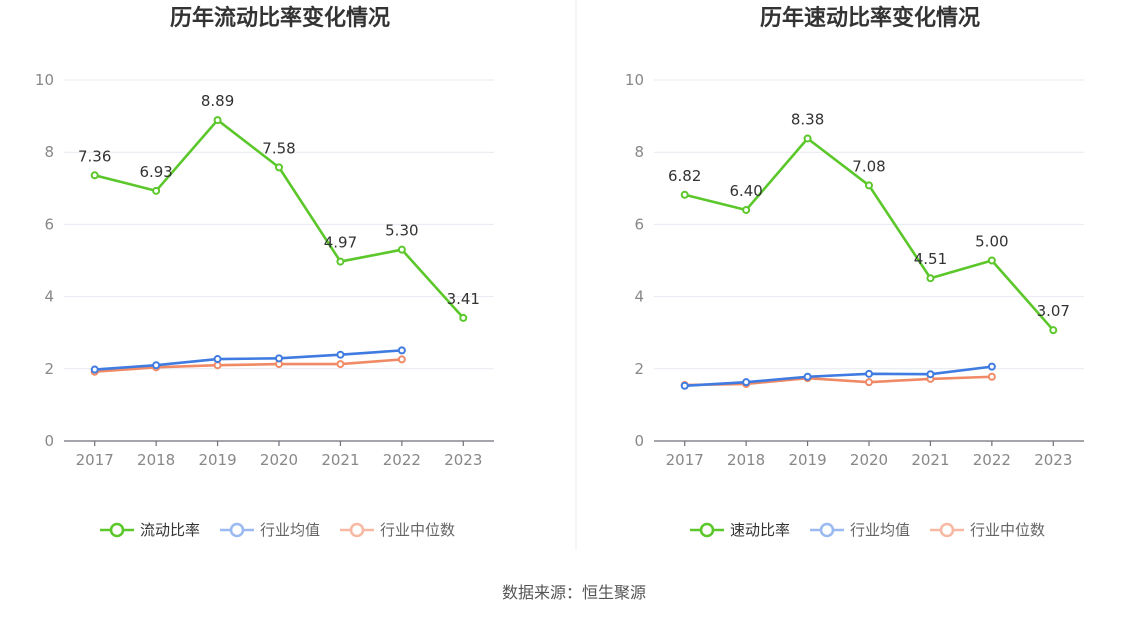 This screenshot has width=1148, height=619. I want to click on data-label: 6.40, so click(745, 191).